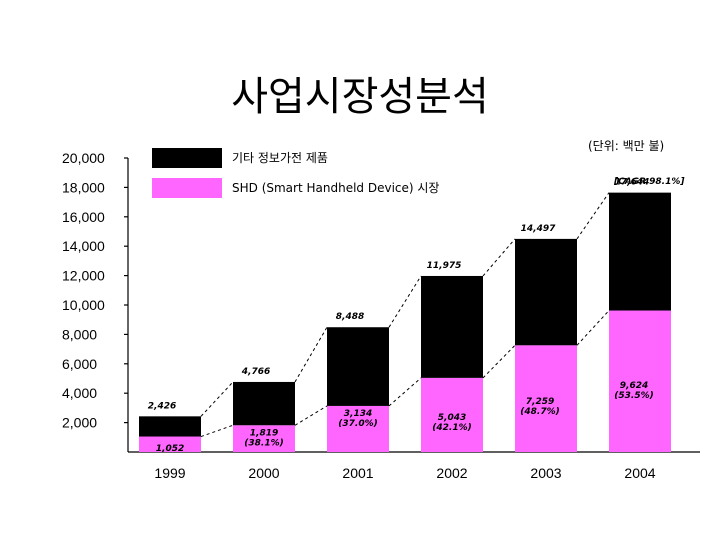 Image resolution: width=720 pixels, height=540 pixels. I want to click on shd-value-label: 1,052, so click(170, 449).